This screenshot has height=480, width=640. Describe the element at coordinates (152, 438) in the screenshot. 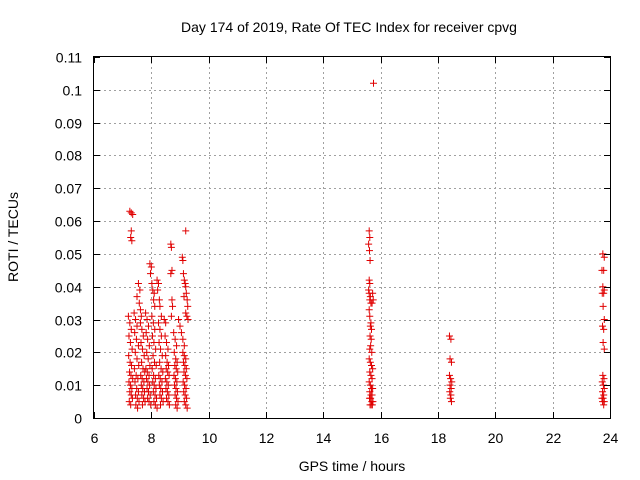

I see `x-tick-label: 8` at that location.